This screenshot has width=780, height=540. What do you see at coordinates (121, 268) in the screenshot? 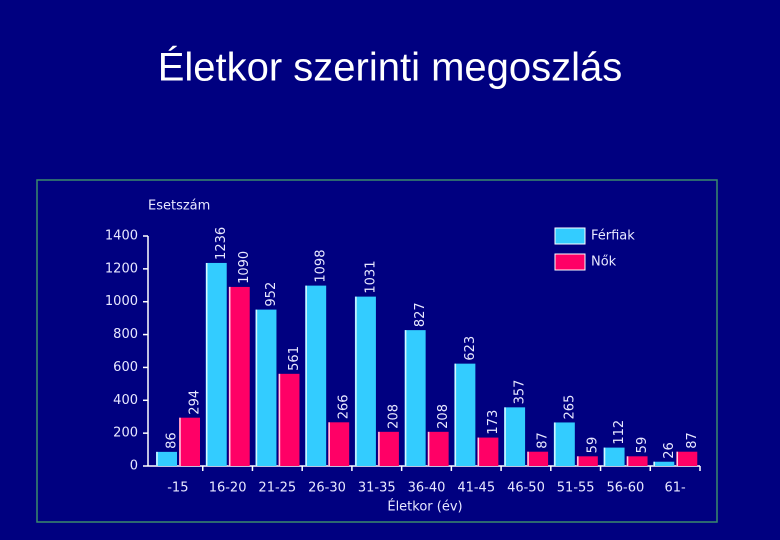
I see `y-tick-label: 1200` at bounding box center [121, 268].